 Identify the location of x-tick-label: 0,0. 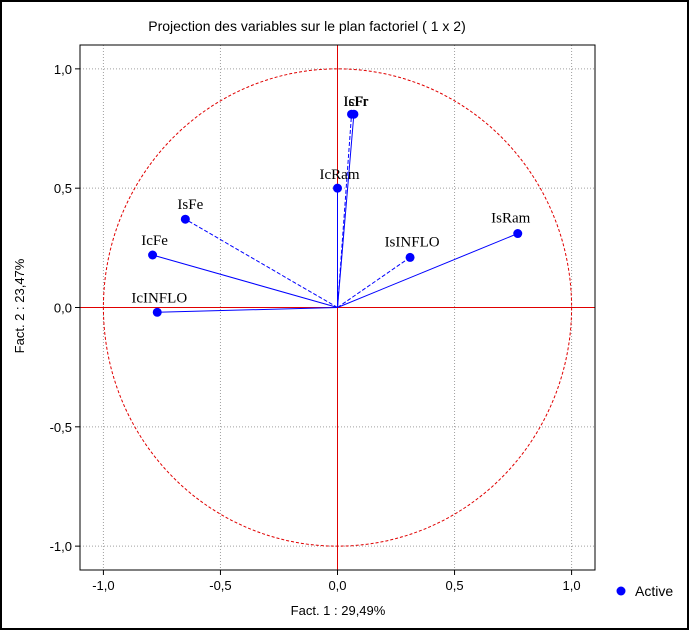
(337, 585).